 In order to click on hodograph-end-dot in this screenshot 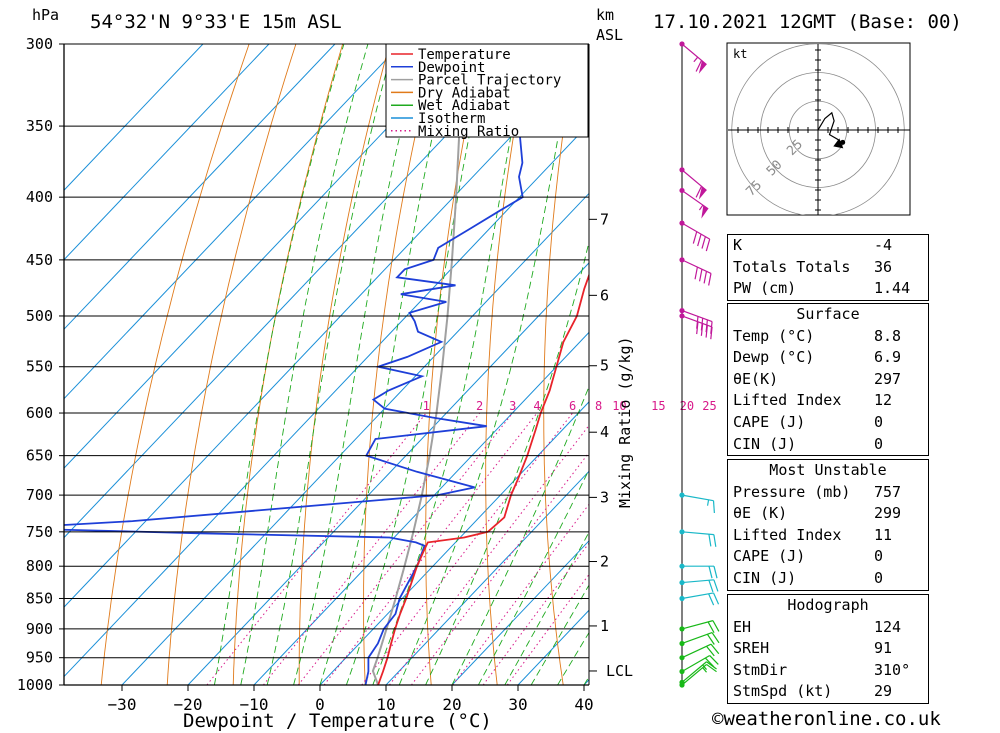, I will do `click(843, 142)`.